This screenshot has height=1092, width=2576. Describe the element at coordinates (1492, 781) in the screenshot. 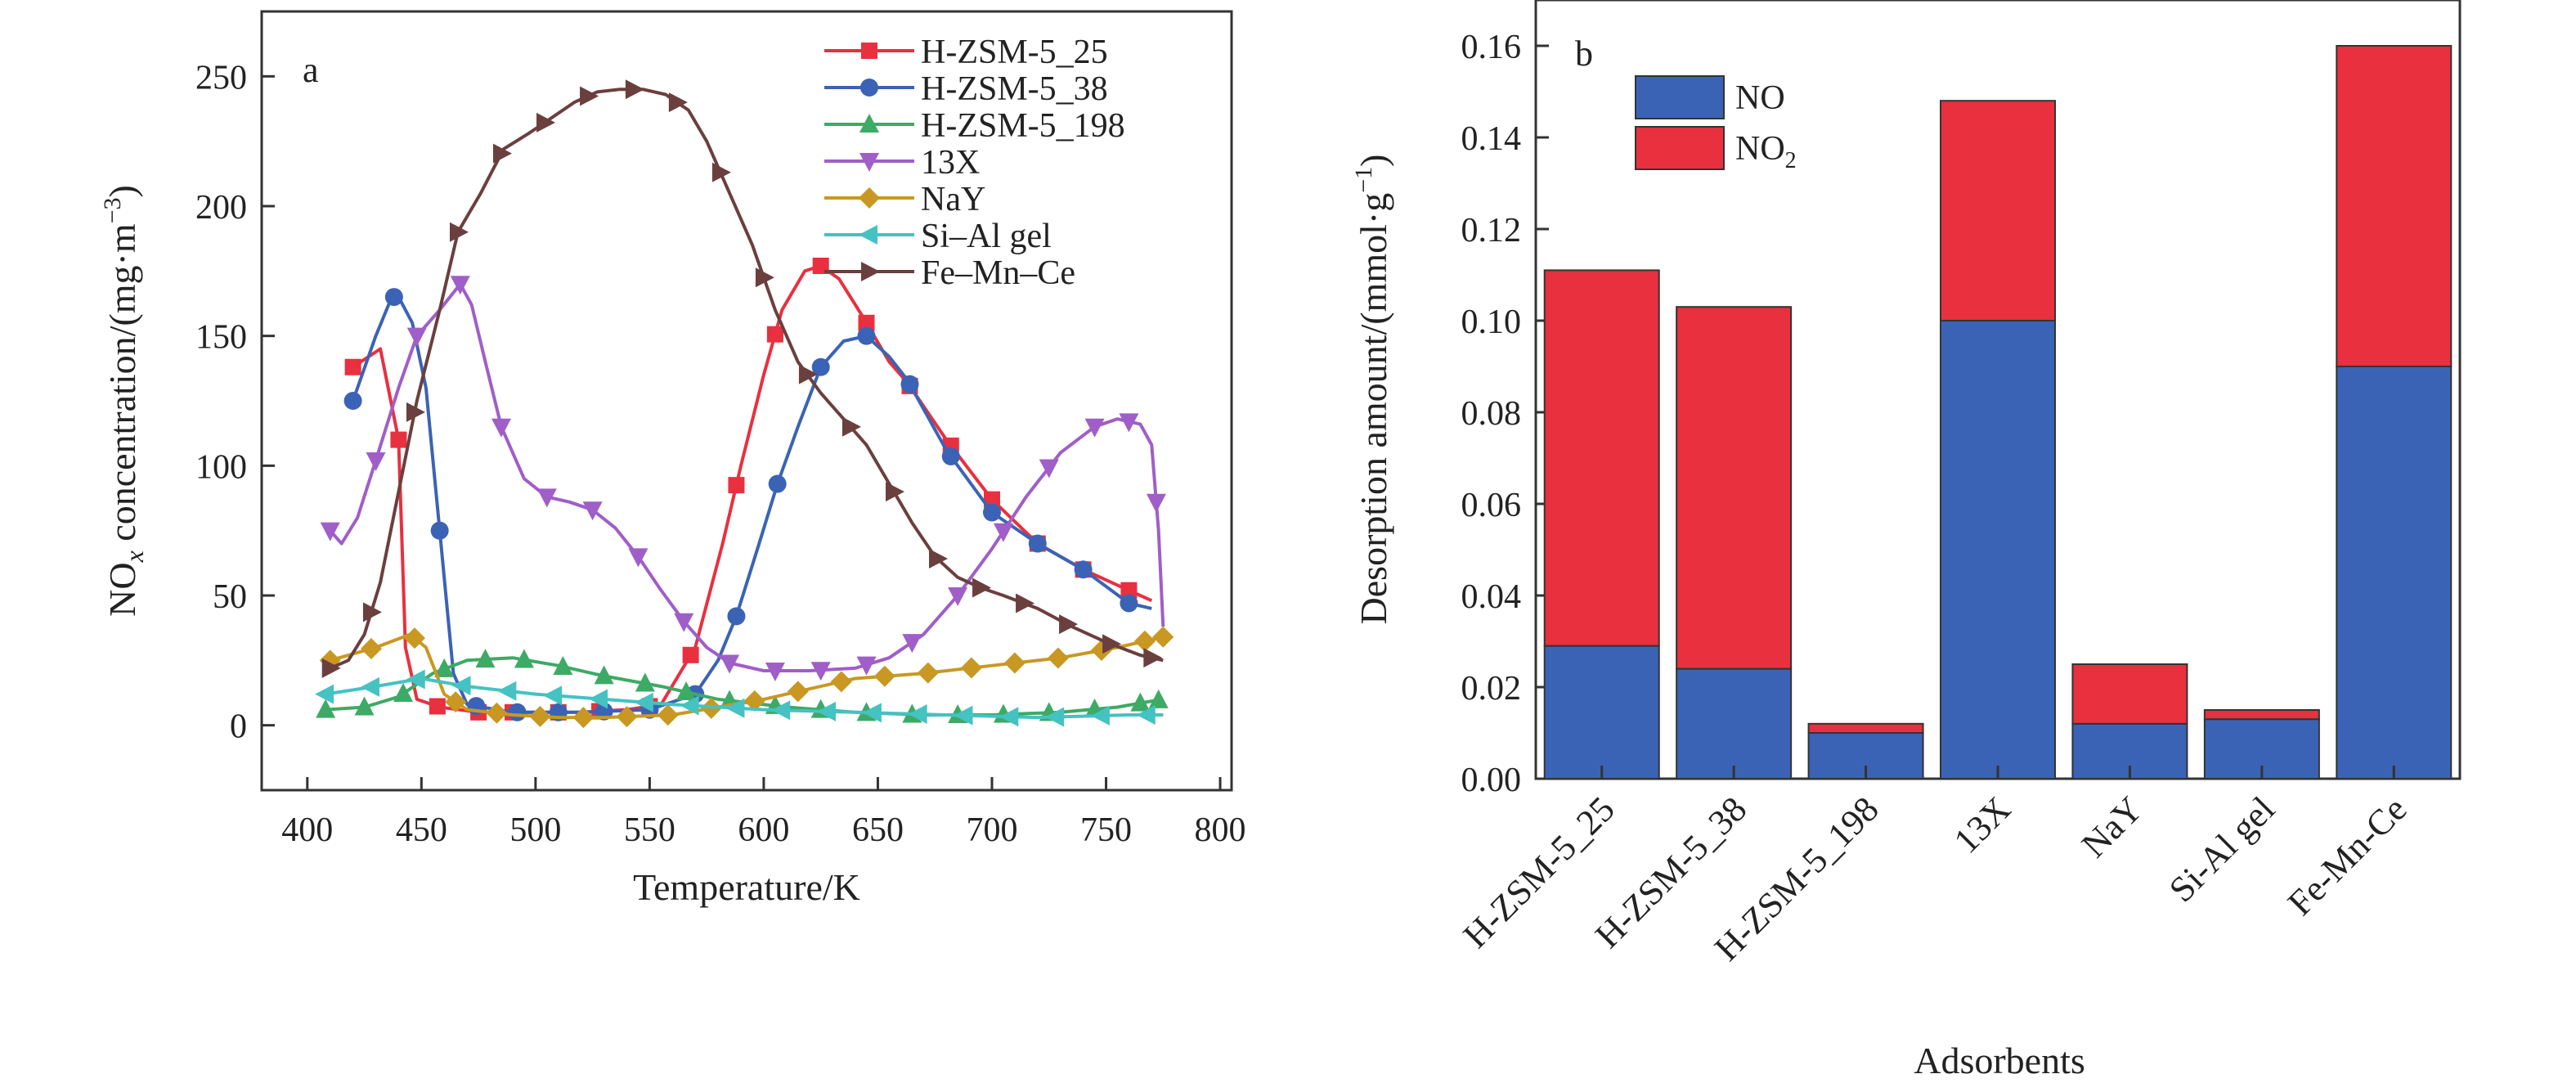

I see `y-tick-label-b: 0.00` at that location.